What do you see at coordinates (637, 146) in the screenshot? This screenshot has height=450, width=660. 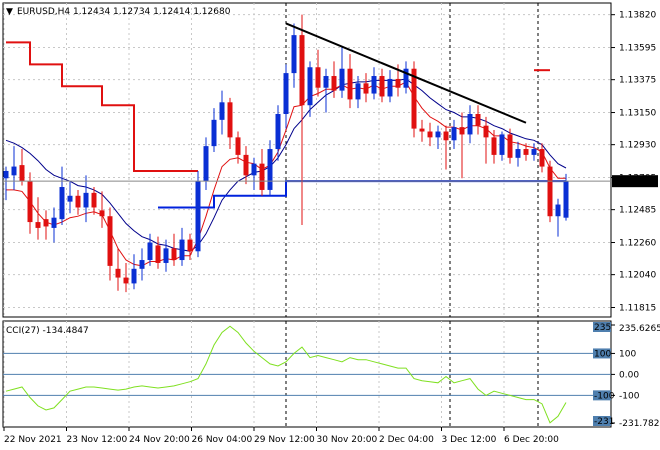 I see `price-tick-label: 1.12930` at bounding box center [637, 146].